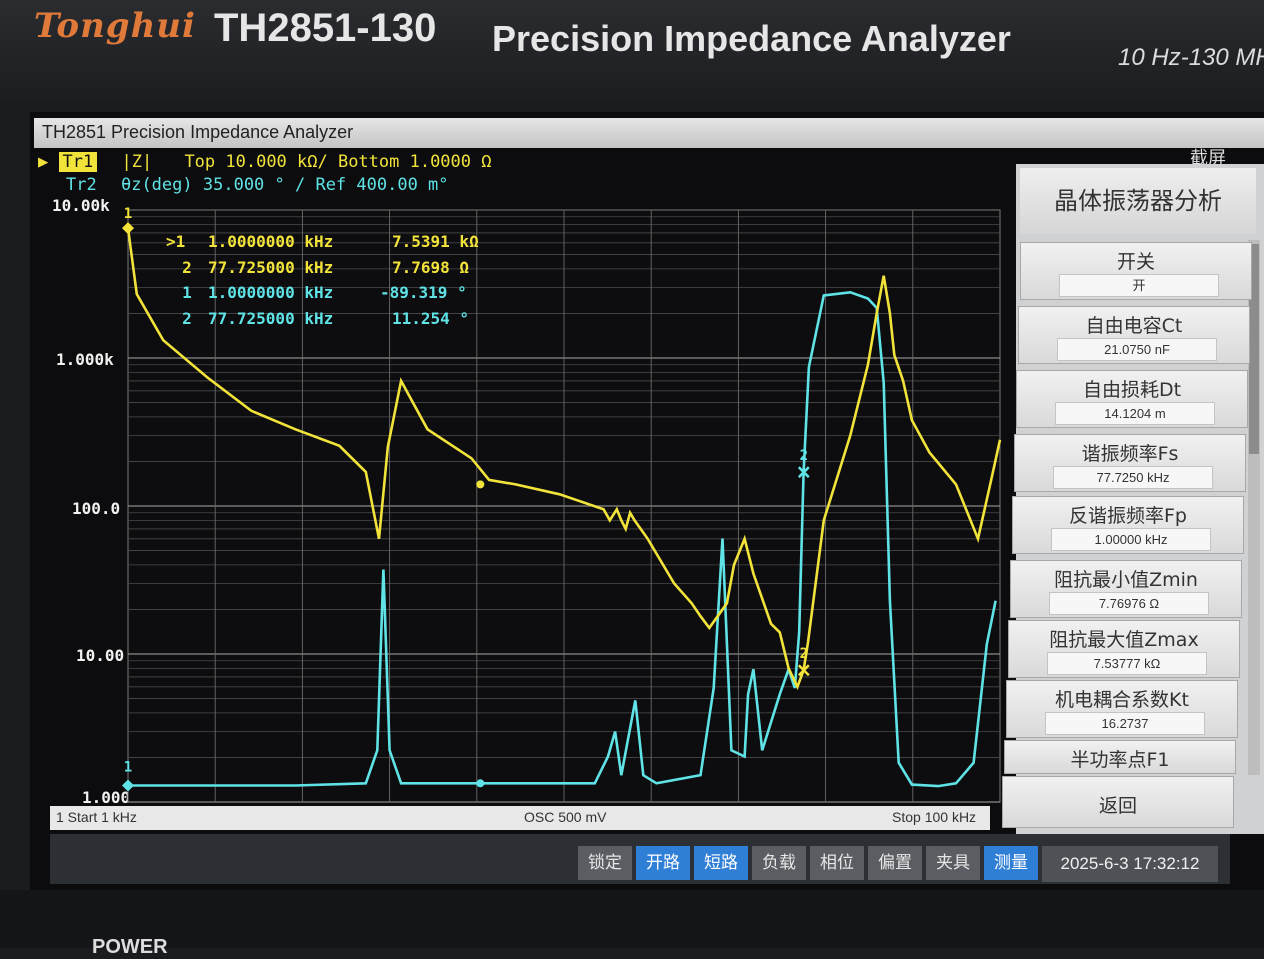 The height and width of the screenshot is (959, 1264). I want to click on marker-1-trace1-label: 1, so click(128, 214).